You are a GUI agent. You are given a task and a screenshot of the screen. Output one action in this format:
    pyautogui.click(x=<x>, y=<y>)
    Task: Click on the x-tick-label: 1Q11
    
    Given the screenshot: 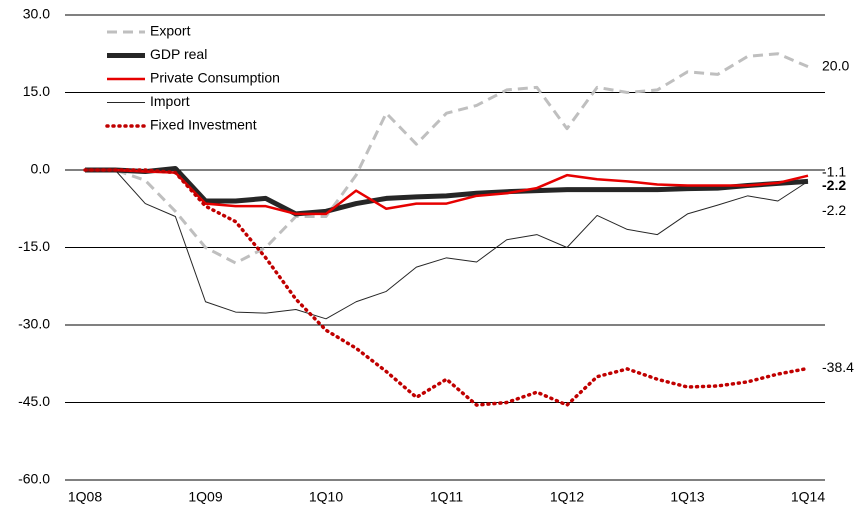 What is the action you would take?
    pyautogui.click(x=446, y=497)
    